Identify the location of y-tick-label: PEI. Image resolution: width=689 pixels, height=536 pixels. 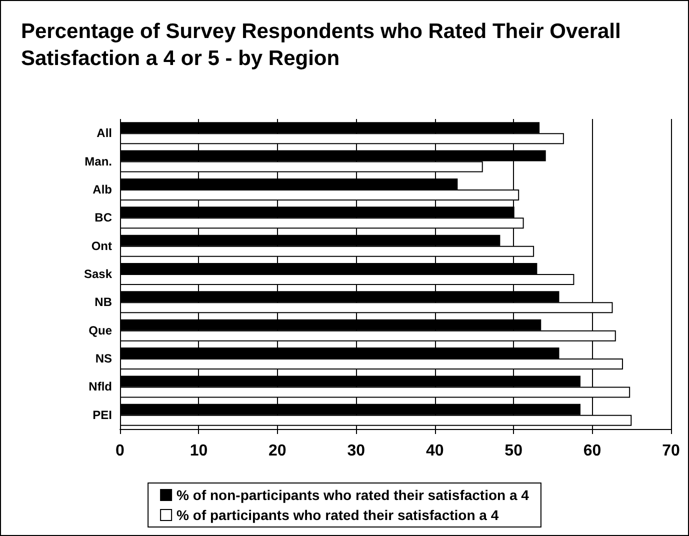
(102, 415).